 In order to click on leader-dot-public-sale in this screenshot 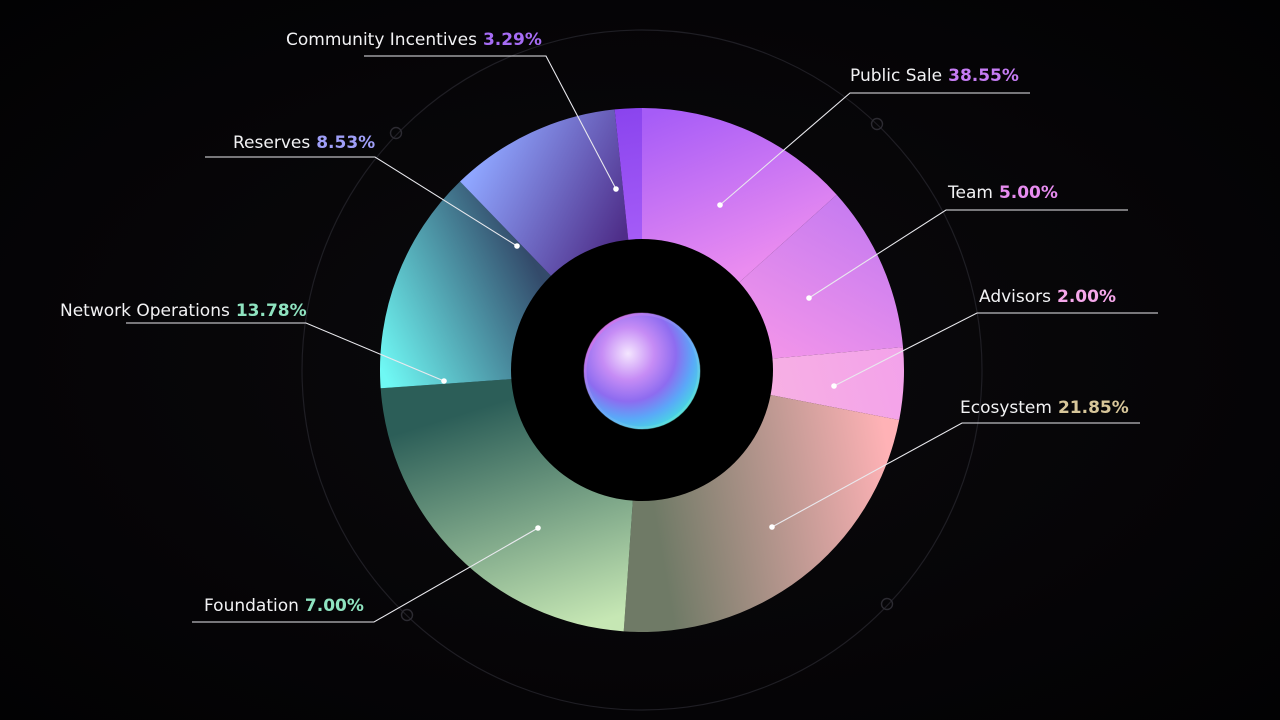, I will do `click(720, 205)`.